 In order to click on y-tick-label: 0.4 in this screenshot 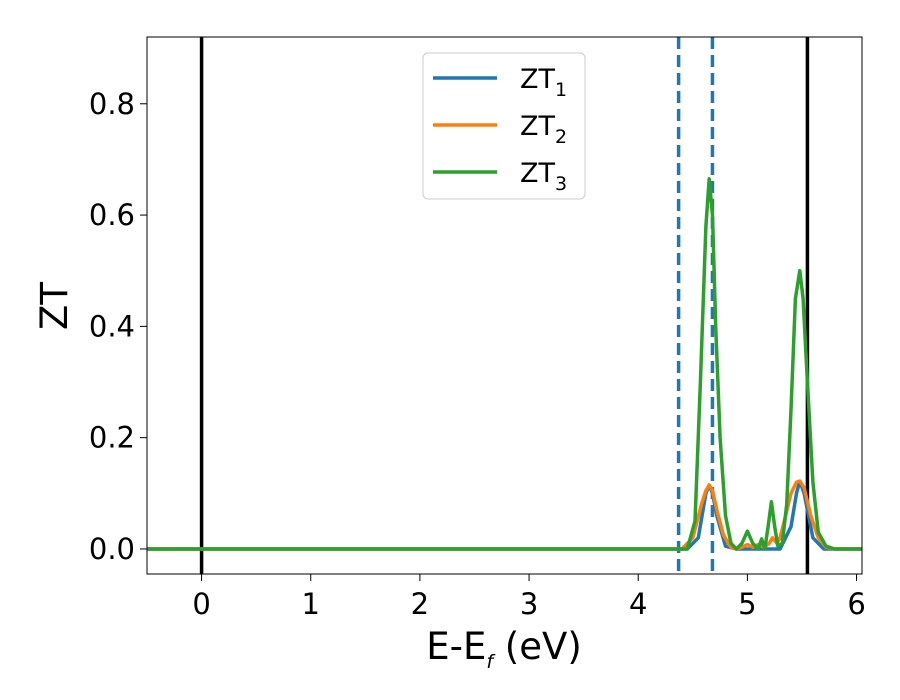, I will do `click(112, 326)`.